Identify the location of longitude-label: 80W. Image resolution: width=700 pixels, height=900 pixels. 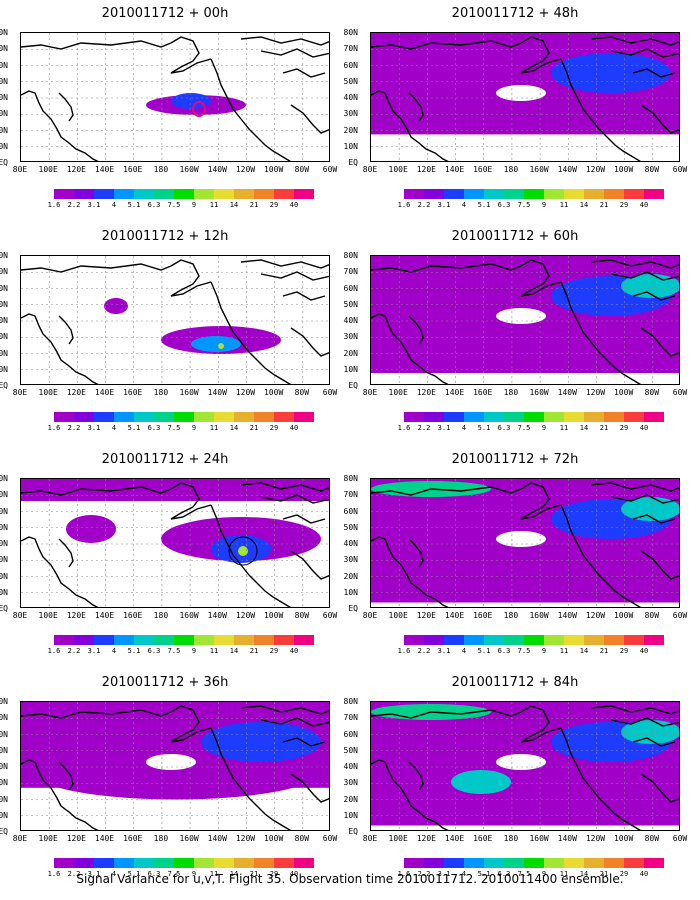
(652, 838).